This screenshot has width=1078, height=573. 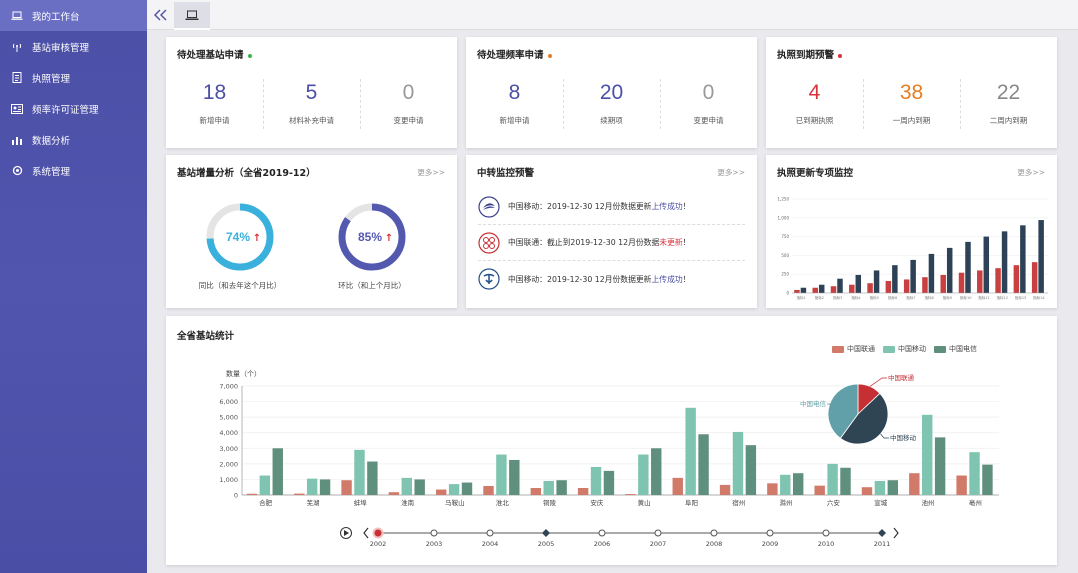 What do you see at coordinates (911, 104) in the screenshot?
I see `stat-item: 38 一周内到期` at bounding box center [911, 104].